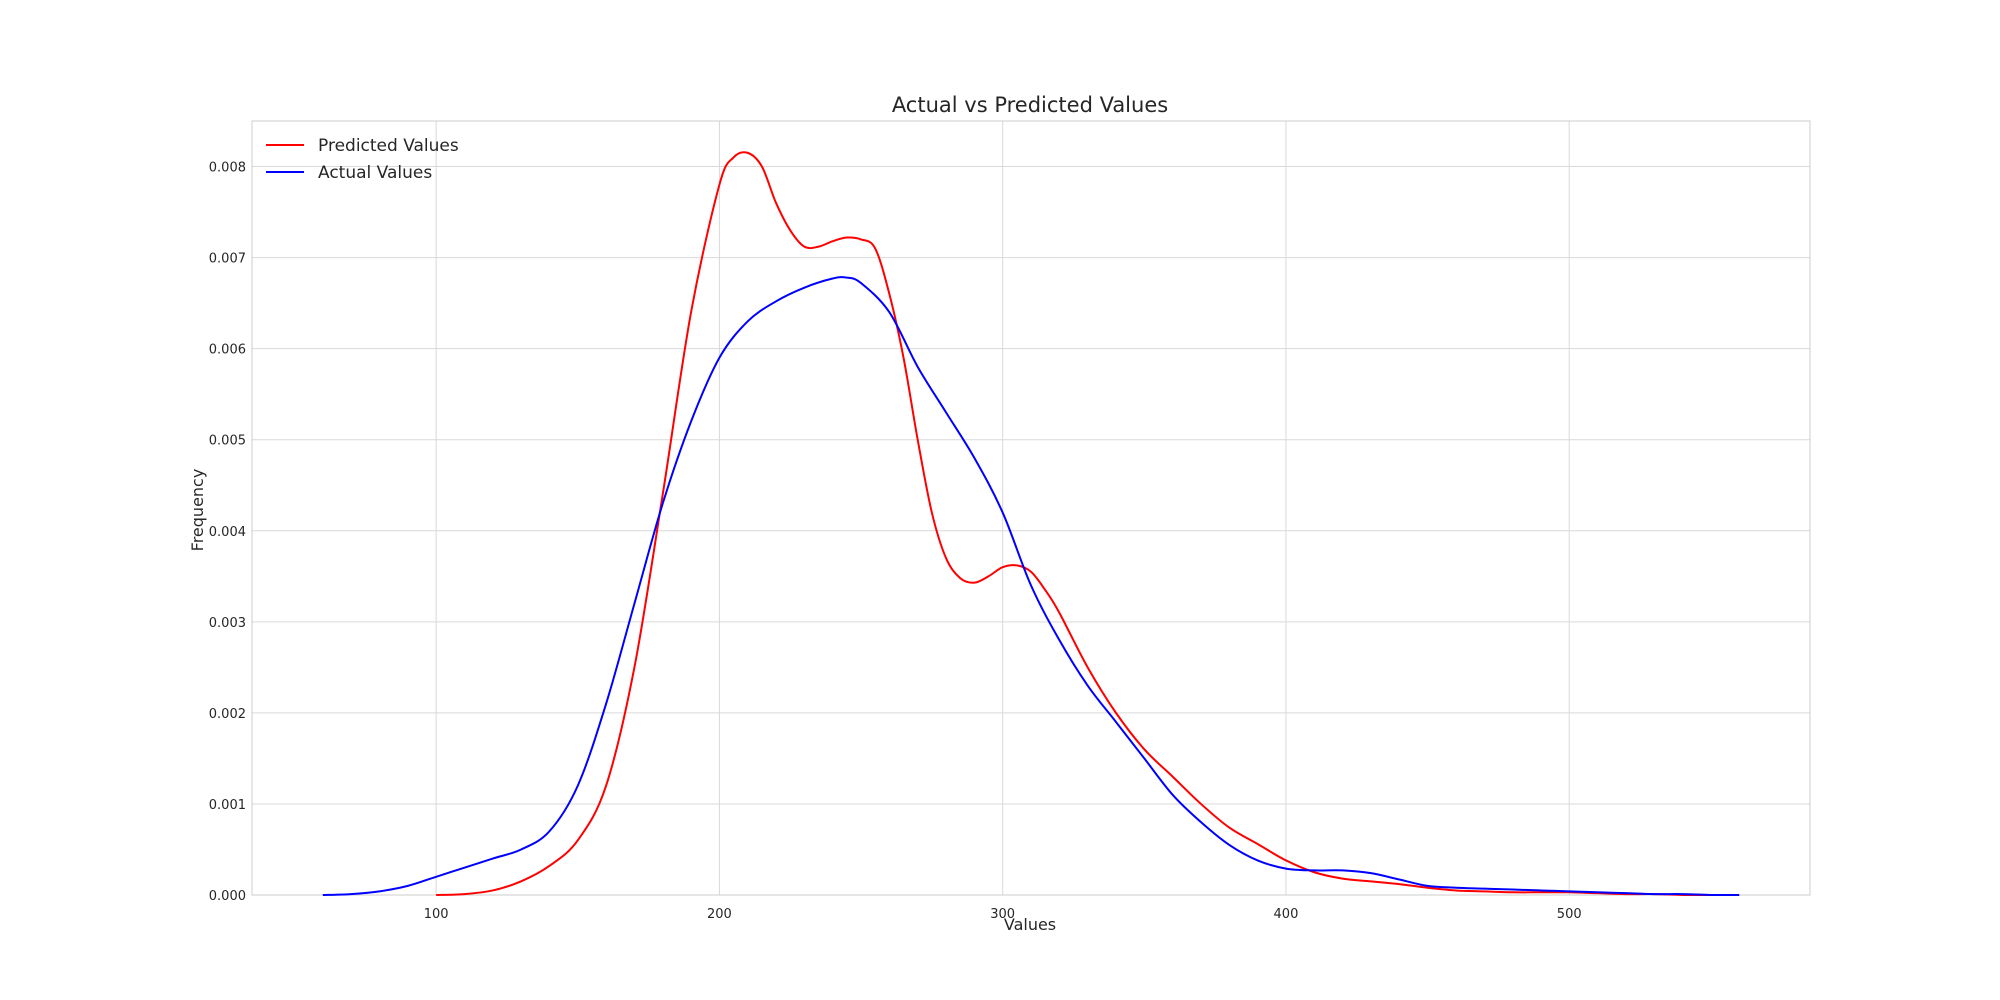 The image size is (2000, 1000). Describe the element at coordinates (227, 350) in the screenshot. I see `y-tick-label: 0.006` at that location.